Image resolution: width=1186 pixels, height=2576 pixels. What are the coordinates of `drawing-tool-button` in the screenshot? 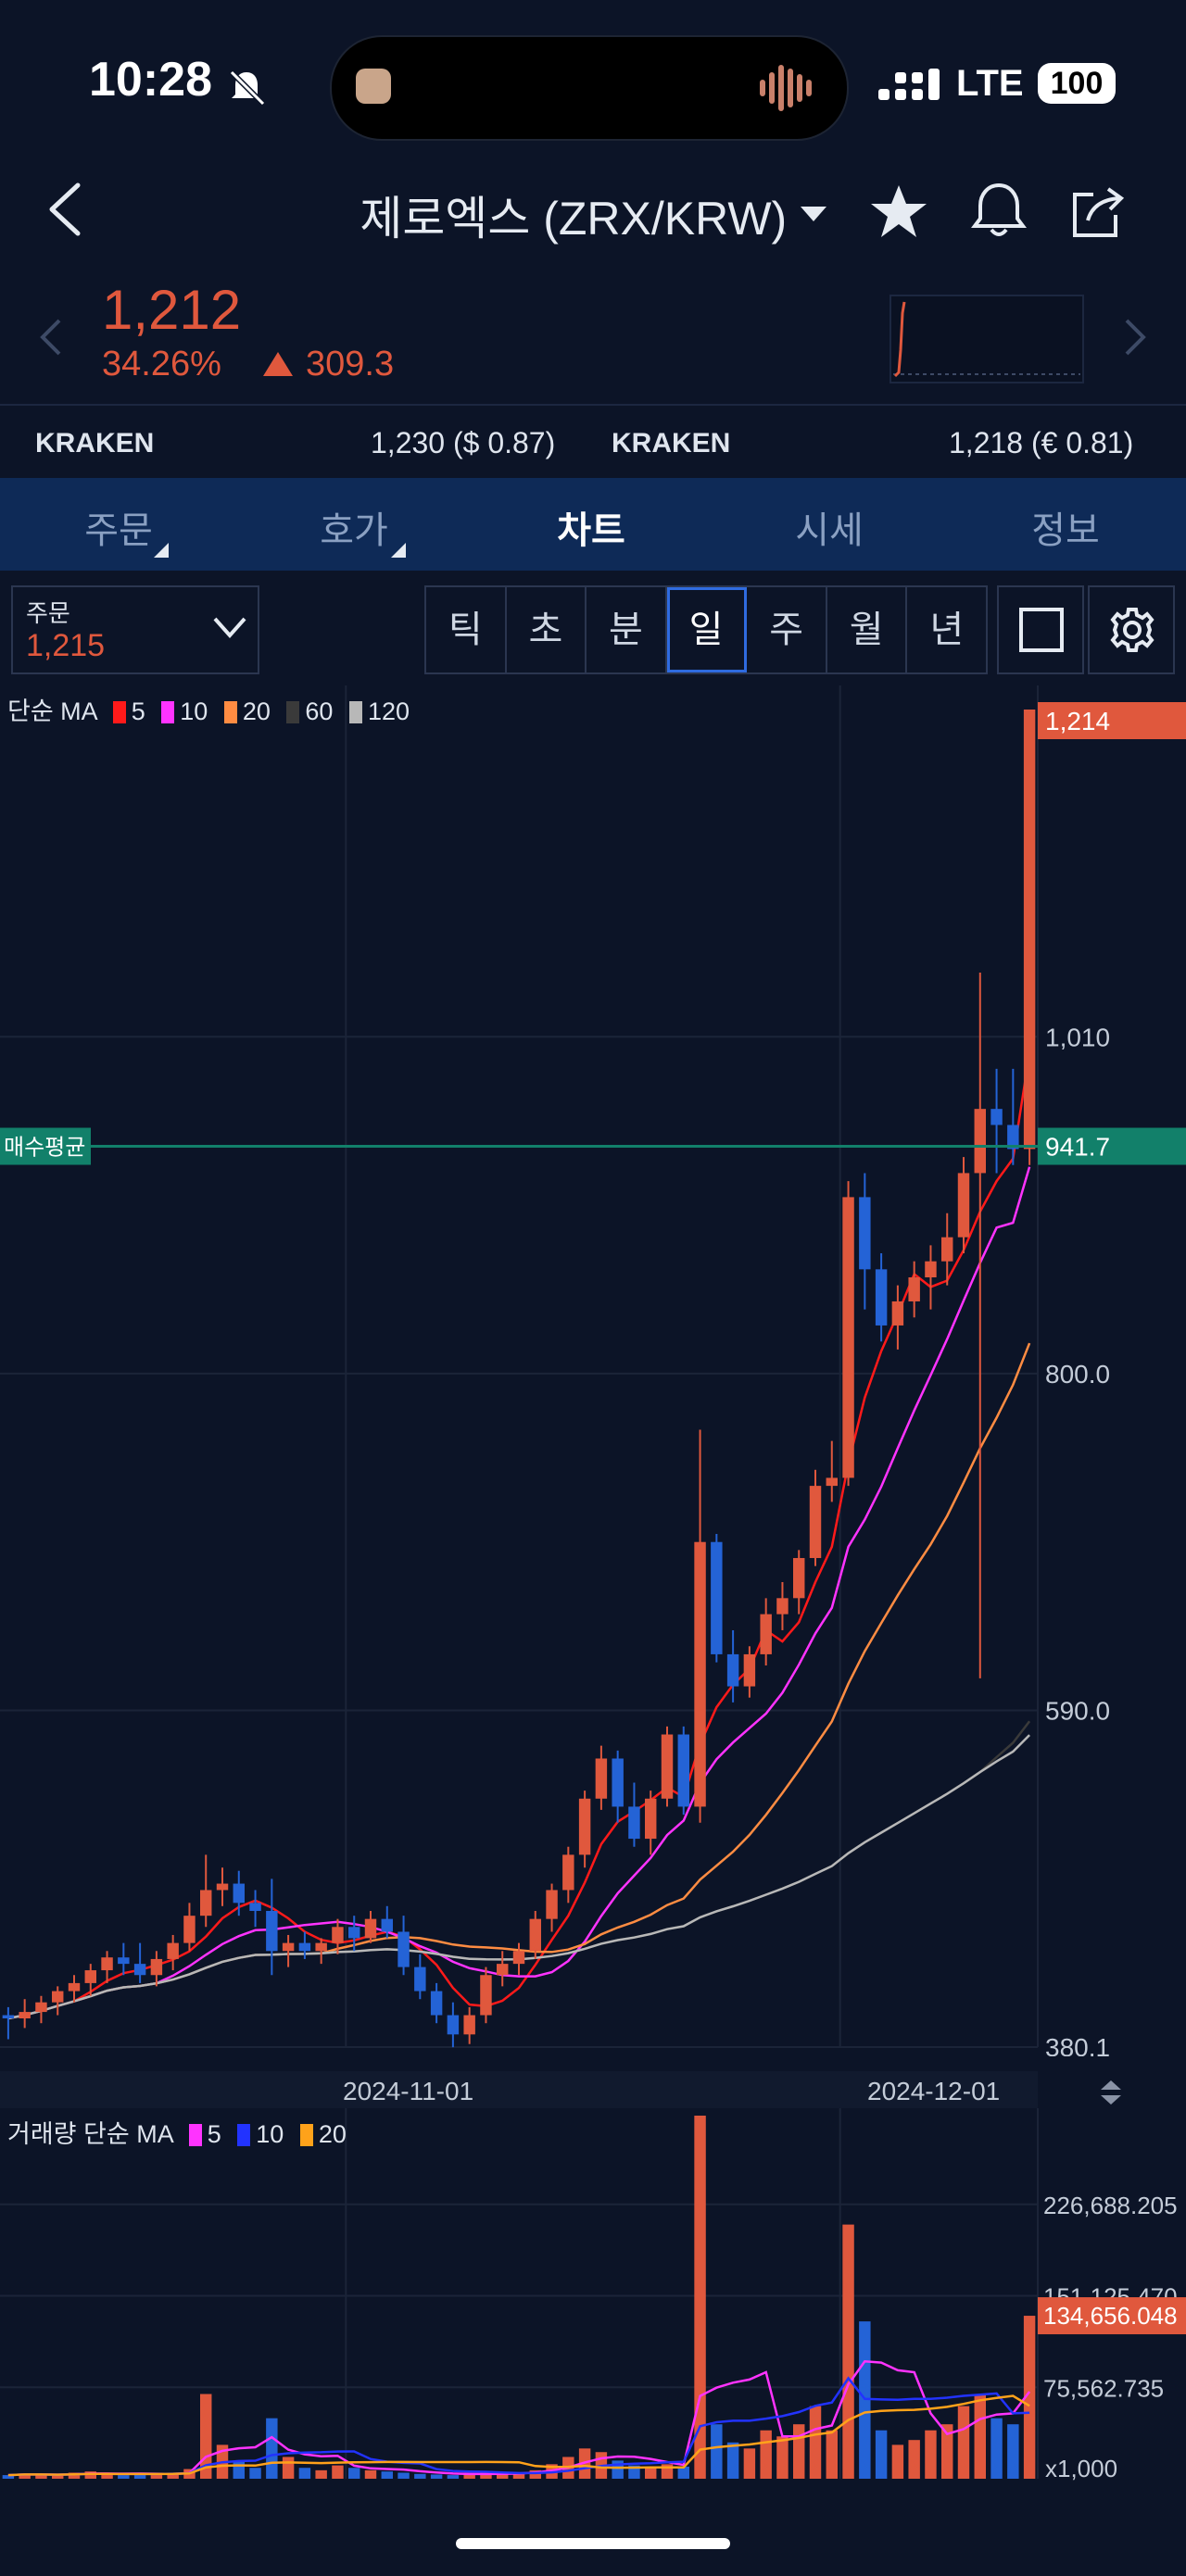 It's located at (1040, 629).